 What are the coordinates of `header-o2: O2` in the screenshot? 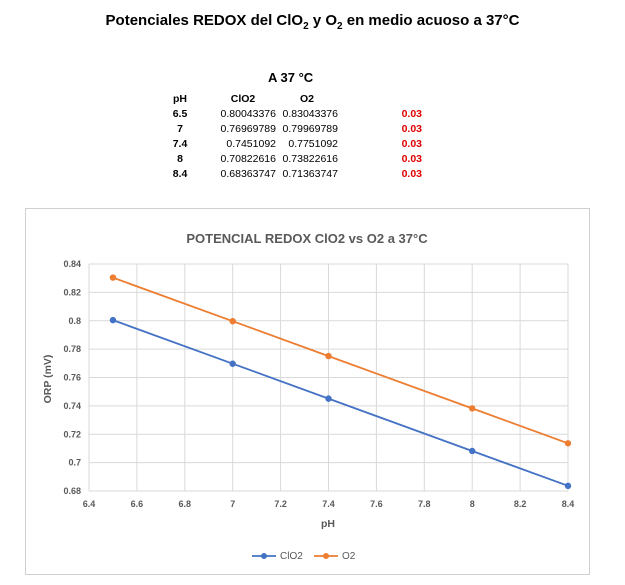 It's located at (306, 99).